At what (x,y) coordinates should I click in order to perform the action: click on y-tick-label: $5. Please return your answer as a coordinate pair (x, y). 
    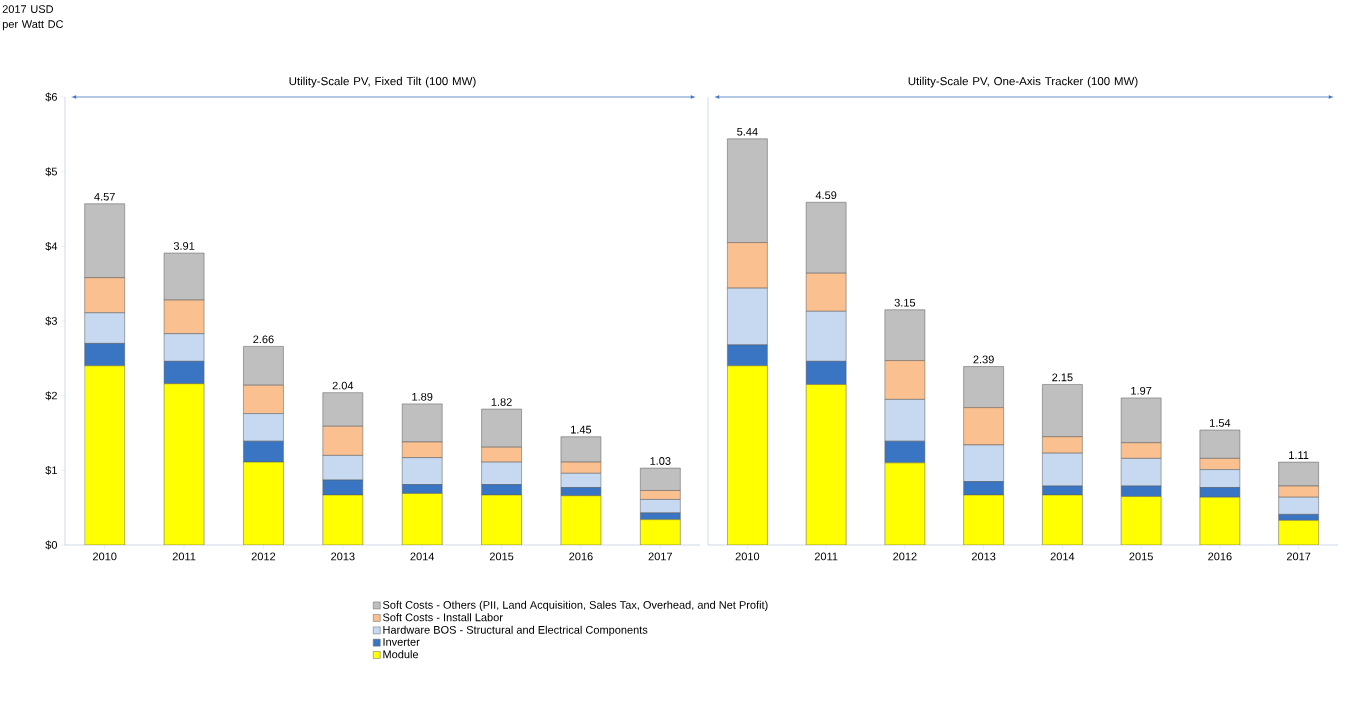
    Looking at the image, I should click on (51, 172).